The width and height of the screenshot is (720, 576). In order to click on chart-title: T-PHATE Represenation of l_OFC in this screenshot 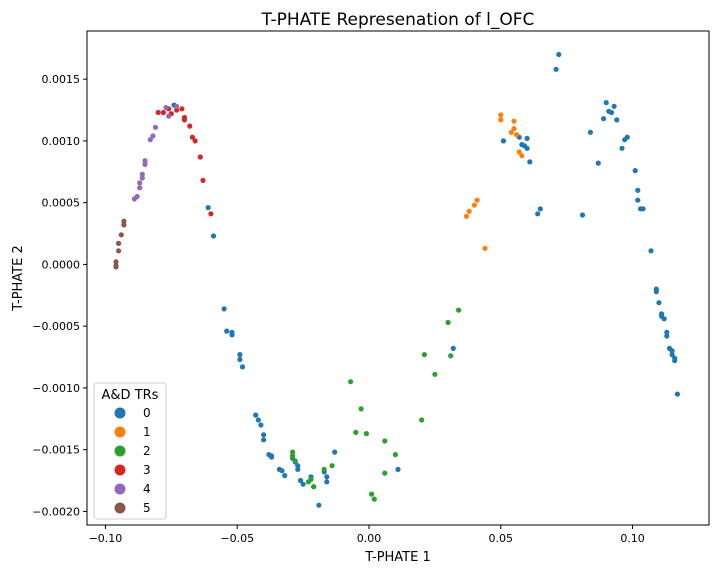, I will do `click(398, 20)`.